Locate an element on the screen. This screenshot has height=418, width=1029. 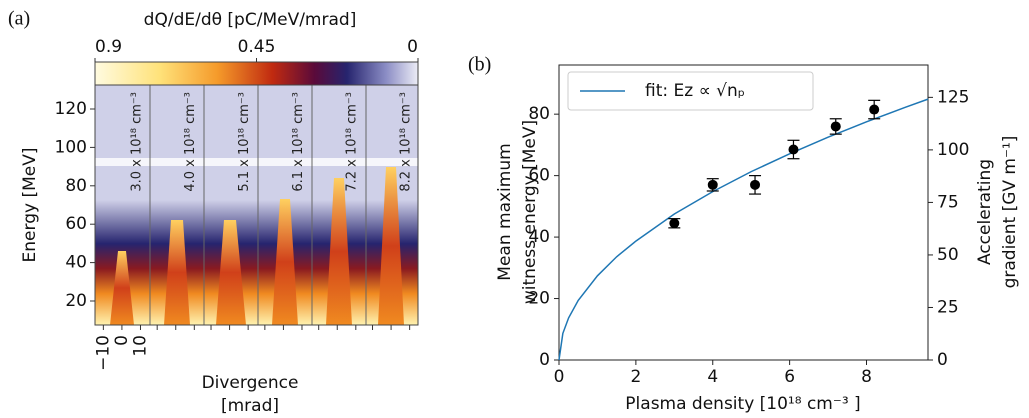
panel-label: (a) is located at coordinates (19, 19).